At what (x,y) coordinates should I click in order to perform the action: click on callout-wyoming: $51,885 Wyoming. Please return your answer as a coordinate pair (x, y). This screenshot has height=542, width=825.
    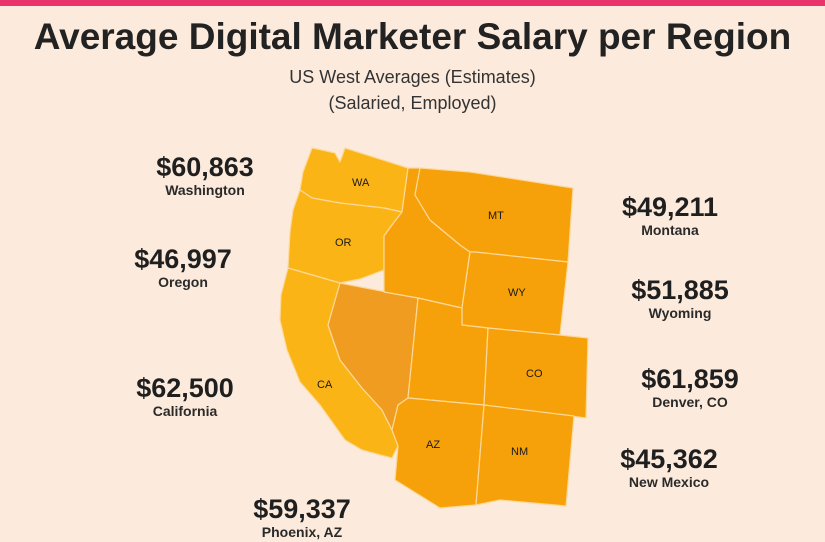
    Looking at the image, I should click on (680, 298).